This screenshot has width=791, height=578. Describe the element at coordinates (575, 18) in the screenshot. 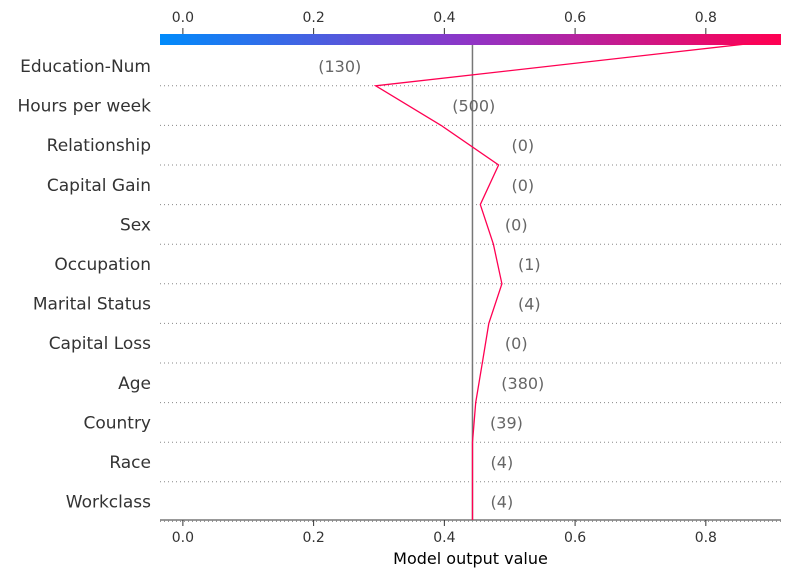

I see `top-tick-label: 0.6` at that location.